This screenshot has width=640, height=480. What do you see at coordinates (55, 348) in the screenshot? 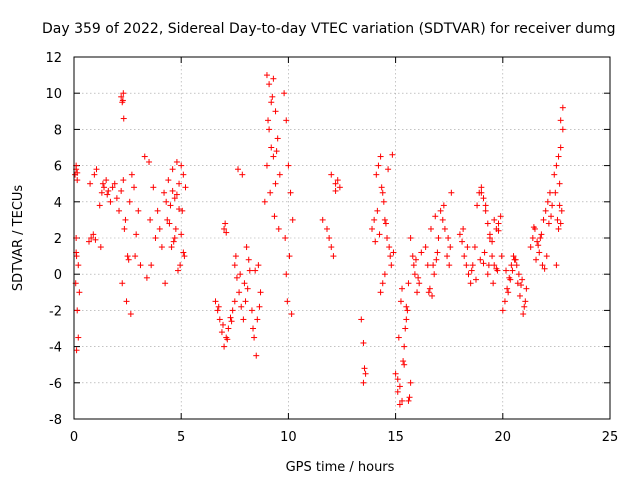
I see `y-tick-label: -4` at bounding box center [55, 348].